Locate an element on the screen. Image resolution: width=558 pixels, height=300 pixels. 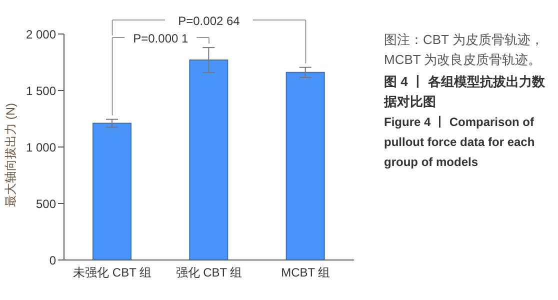
annotation: P=0.000 1 is located at coordinates (161, 39).